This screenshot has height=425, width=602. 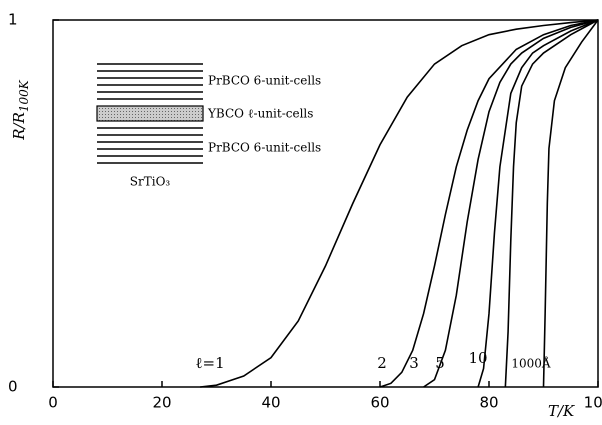 I want to click on curve-label: 1000Å, so click(x=531, y=363).